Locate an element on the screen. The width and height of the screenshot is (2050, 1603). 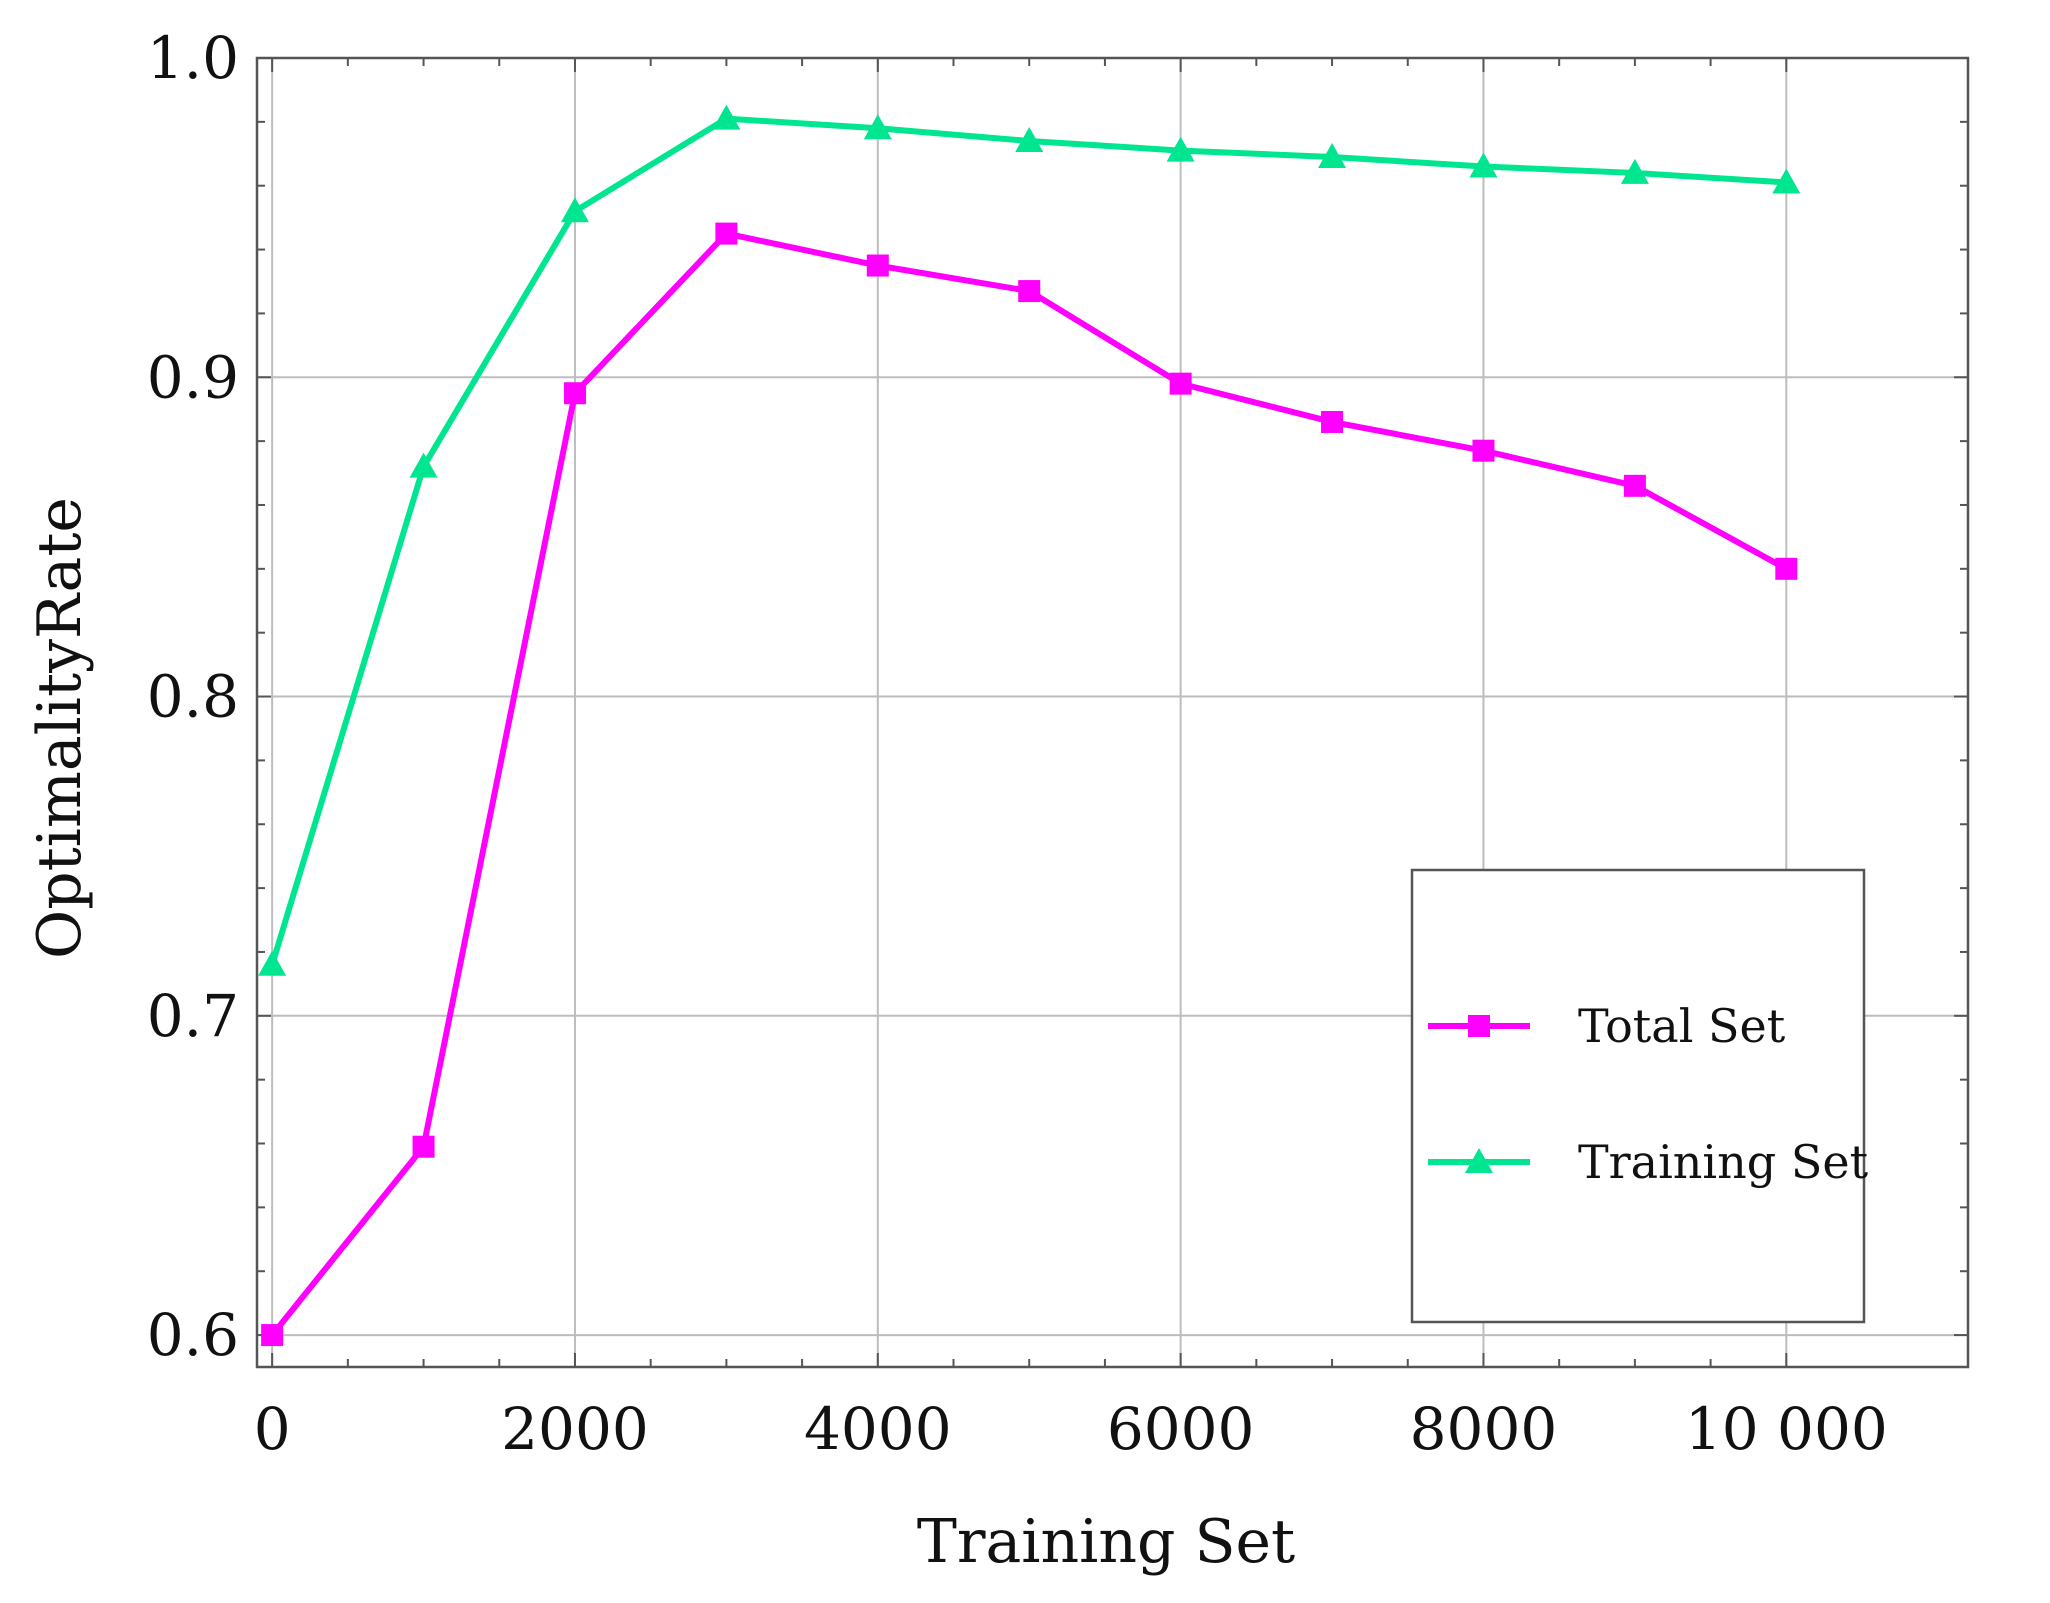
legend-label: Total Set is located at coordinates (1682, 1026).